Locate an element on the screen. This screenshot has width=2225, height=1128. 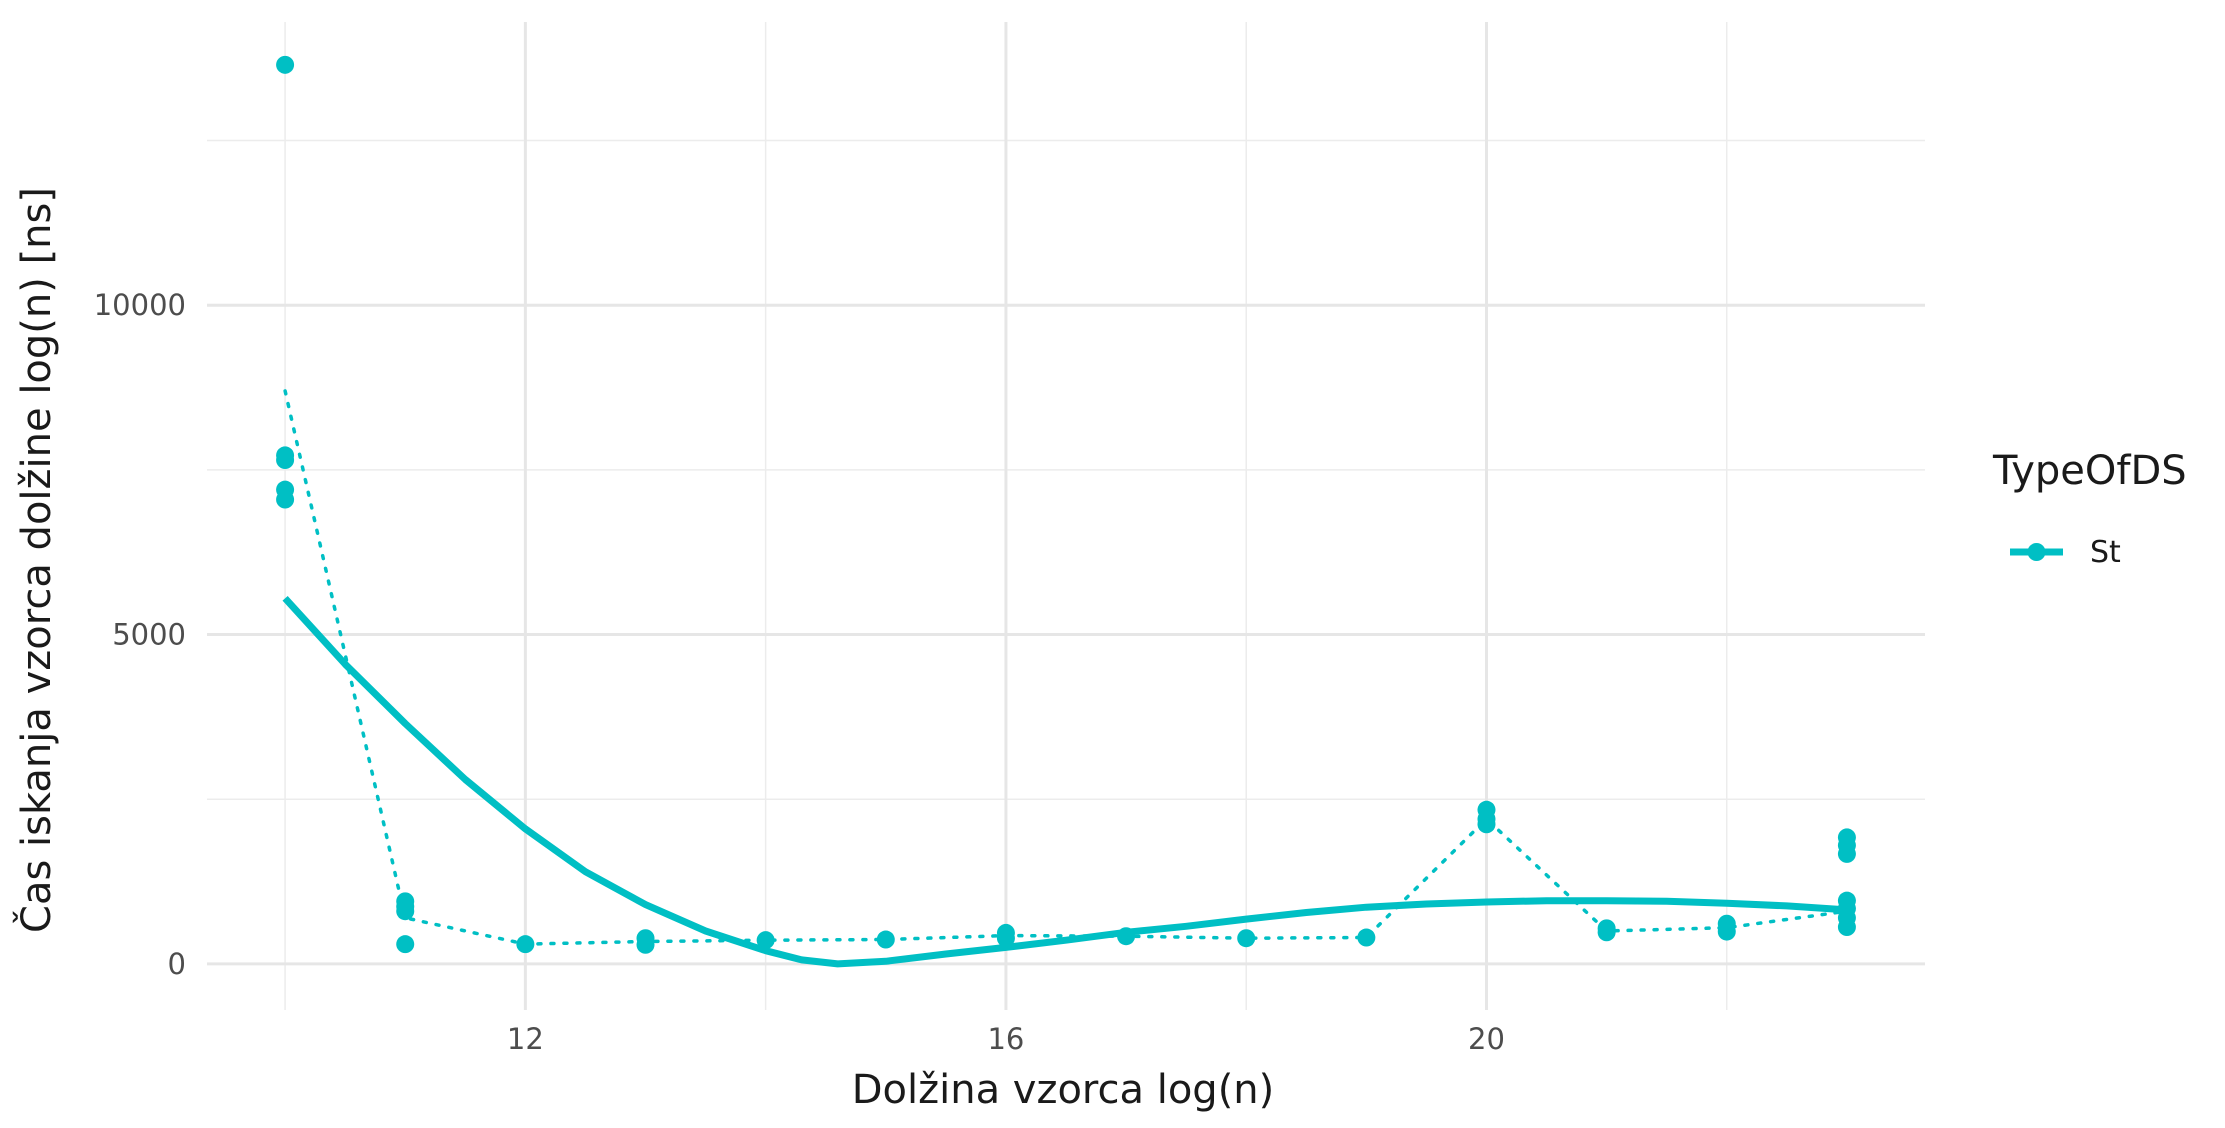
x-axis-tick-labels: 12 16 20 is located at coordinates (1006, 1039).